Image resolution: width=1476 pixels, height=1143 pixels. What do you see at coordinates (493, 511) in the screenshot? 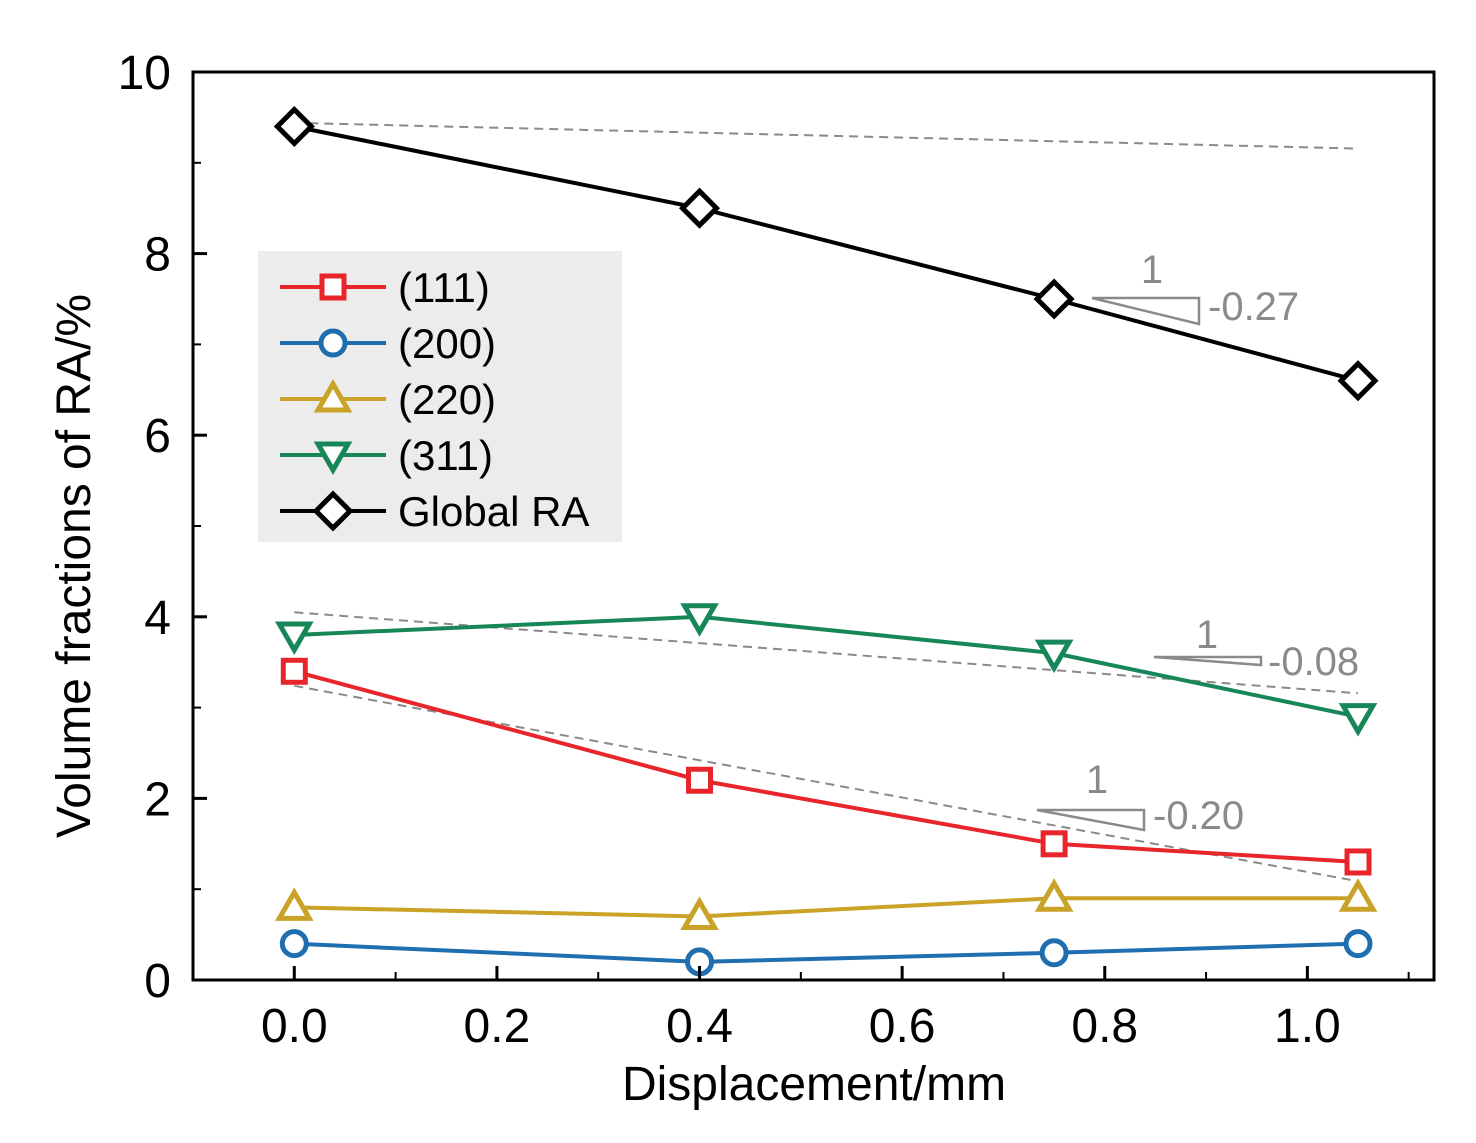
I see `legend-label: Global RA` at bounding box center [493, 511].